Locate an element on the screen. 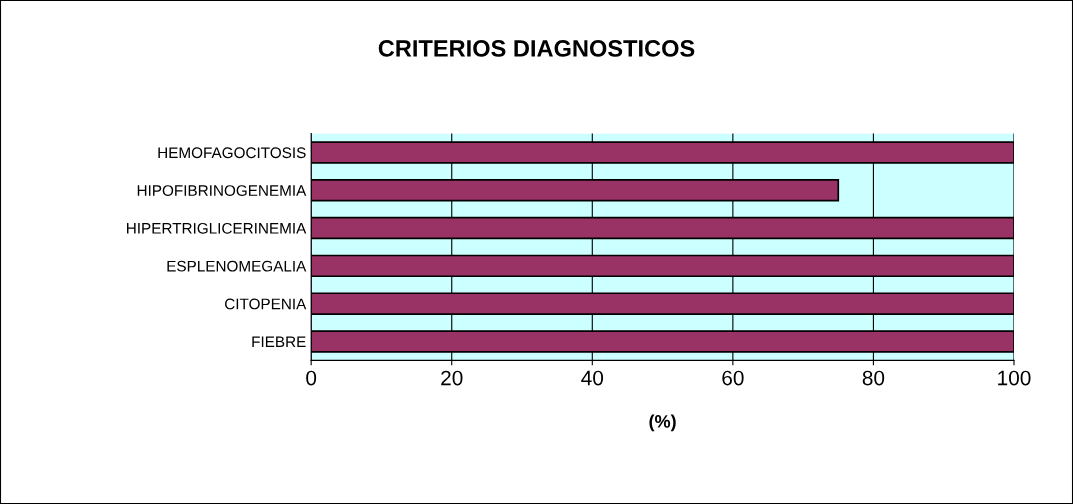 The height and width of the screenshot is (504, 1073). y-tick-label: HIPERTRIGLICERINEMIA is located at coordinates (217, 228).